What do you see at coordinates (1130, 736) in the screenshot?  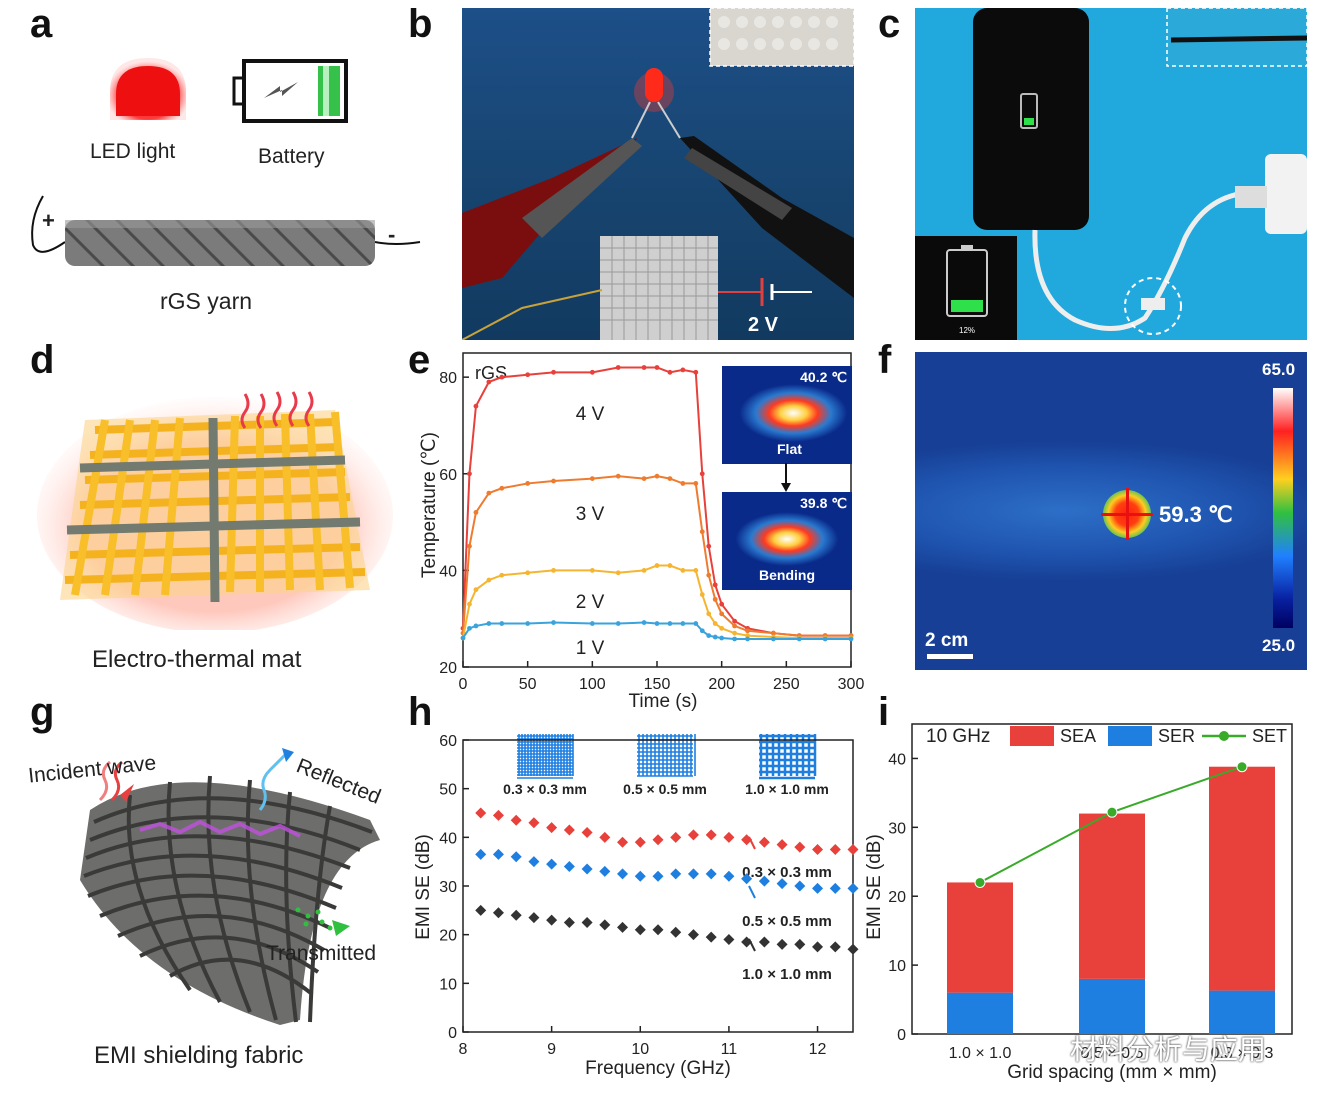 I see `legend-swatch-ser` at bounding box center [1130, 736].